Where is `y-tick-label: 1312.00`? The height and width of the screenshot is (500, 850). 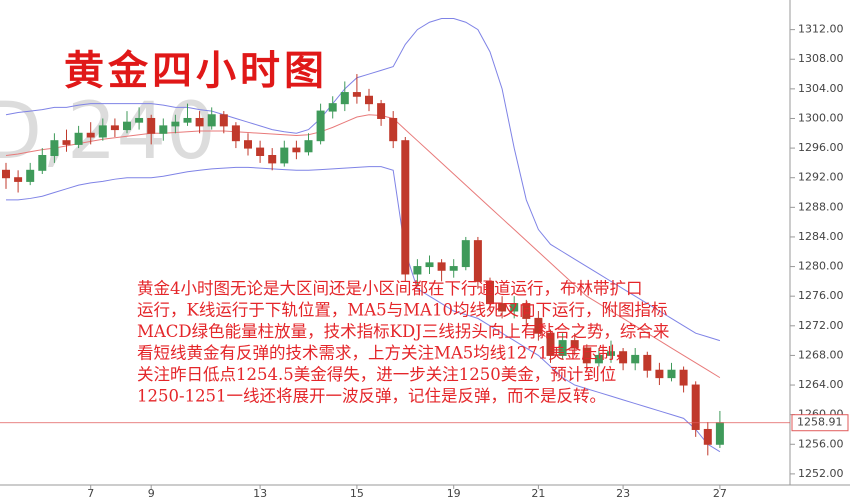 y-tick-label: 1312.00 is located at coordinates (821, 29).